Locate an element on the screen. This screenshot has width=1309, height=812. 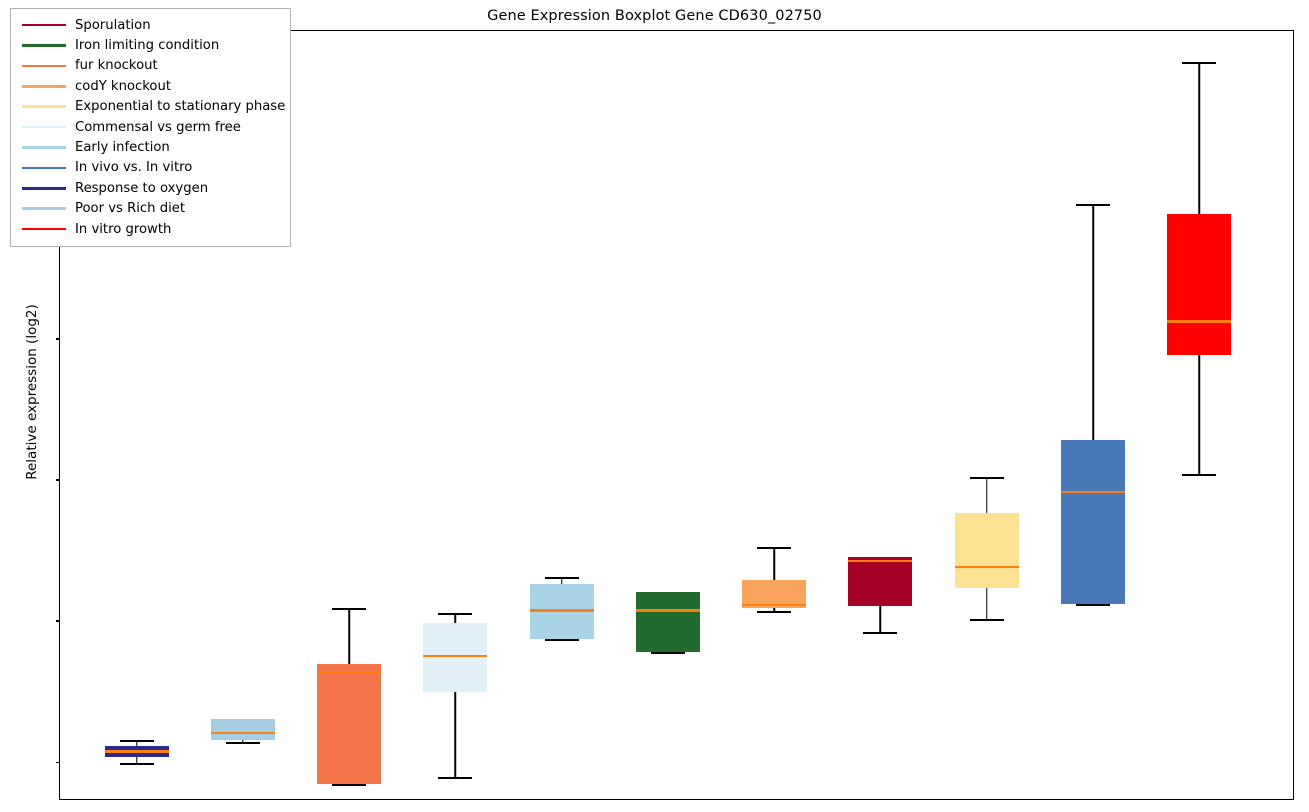
legend-item: In vivo vs. In vitro is located at coordinates (150, 168).